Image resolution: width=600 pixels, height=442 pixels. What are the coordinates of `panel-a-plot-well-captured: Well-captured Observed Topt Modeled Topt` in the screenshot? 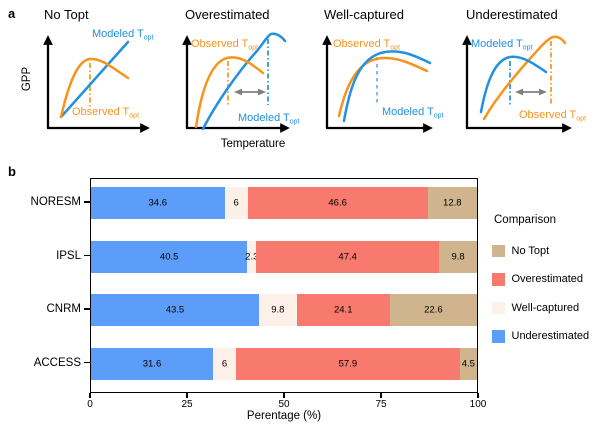 It's located at (383, 70).